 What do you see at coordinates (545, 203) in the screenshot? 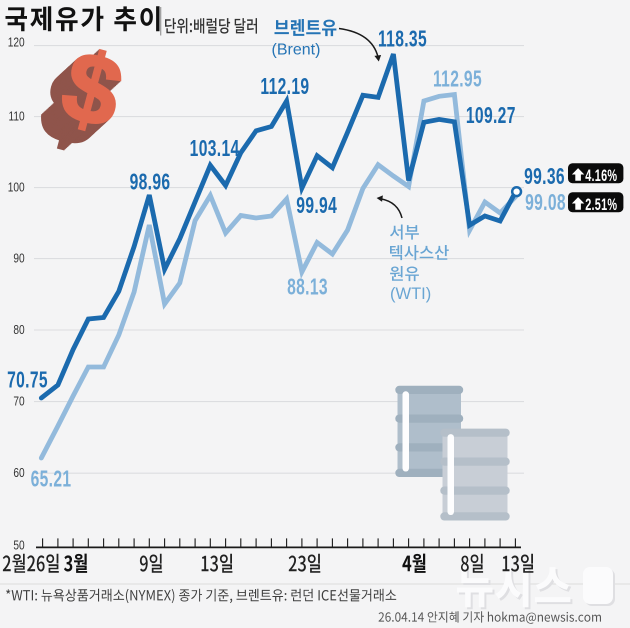
I see `svg-text: 99.08` at bounding box center [545, 203].